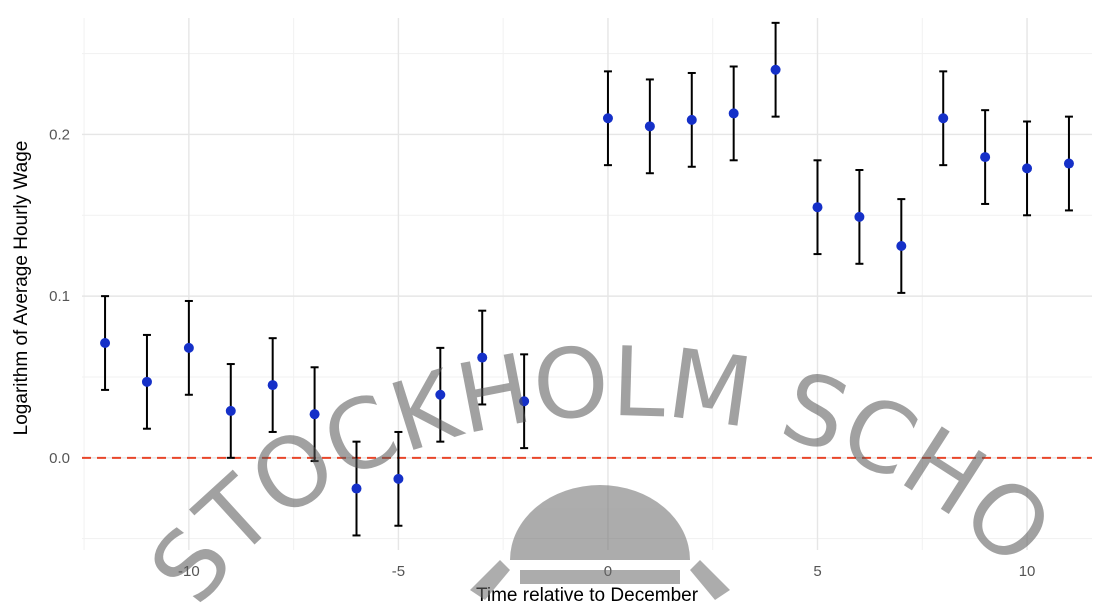 The width and height of the screenshot is (1109, 610). I want to click on x-tick-label: -10, so click(189, 571).